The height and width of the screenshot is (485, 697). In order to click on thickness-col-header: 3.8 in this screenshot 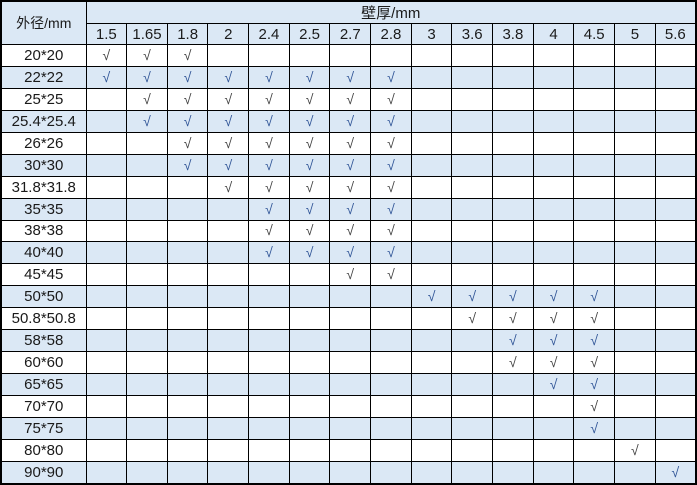, I will do `click(513, 34)`.